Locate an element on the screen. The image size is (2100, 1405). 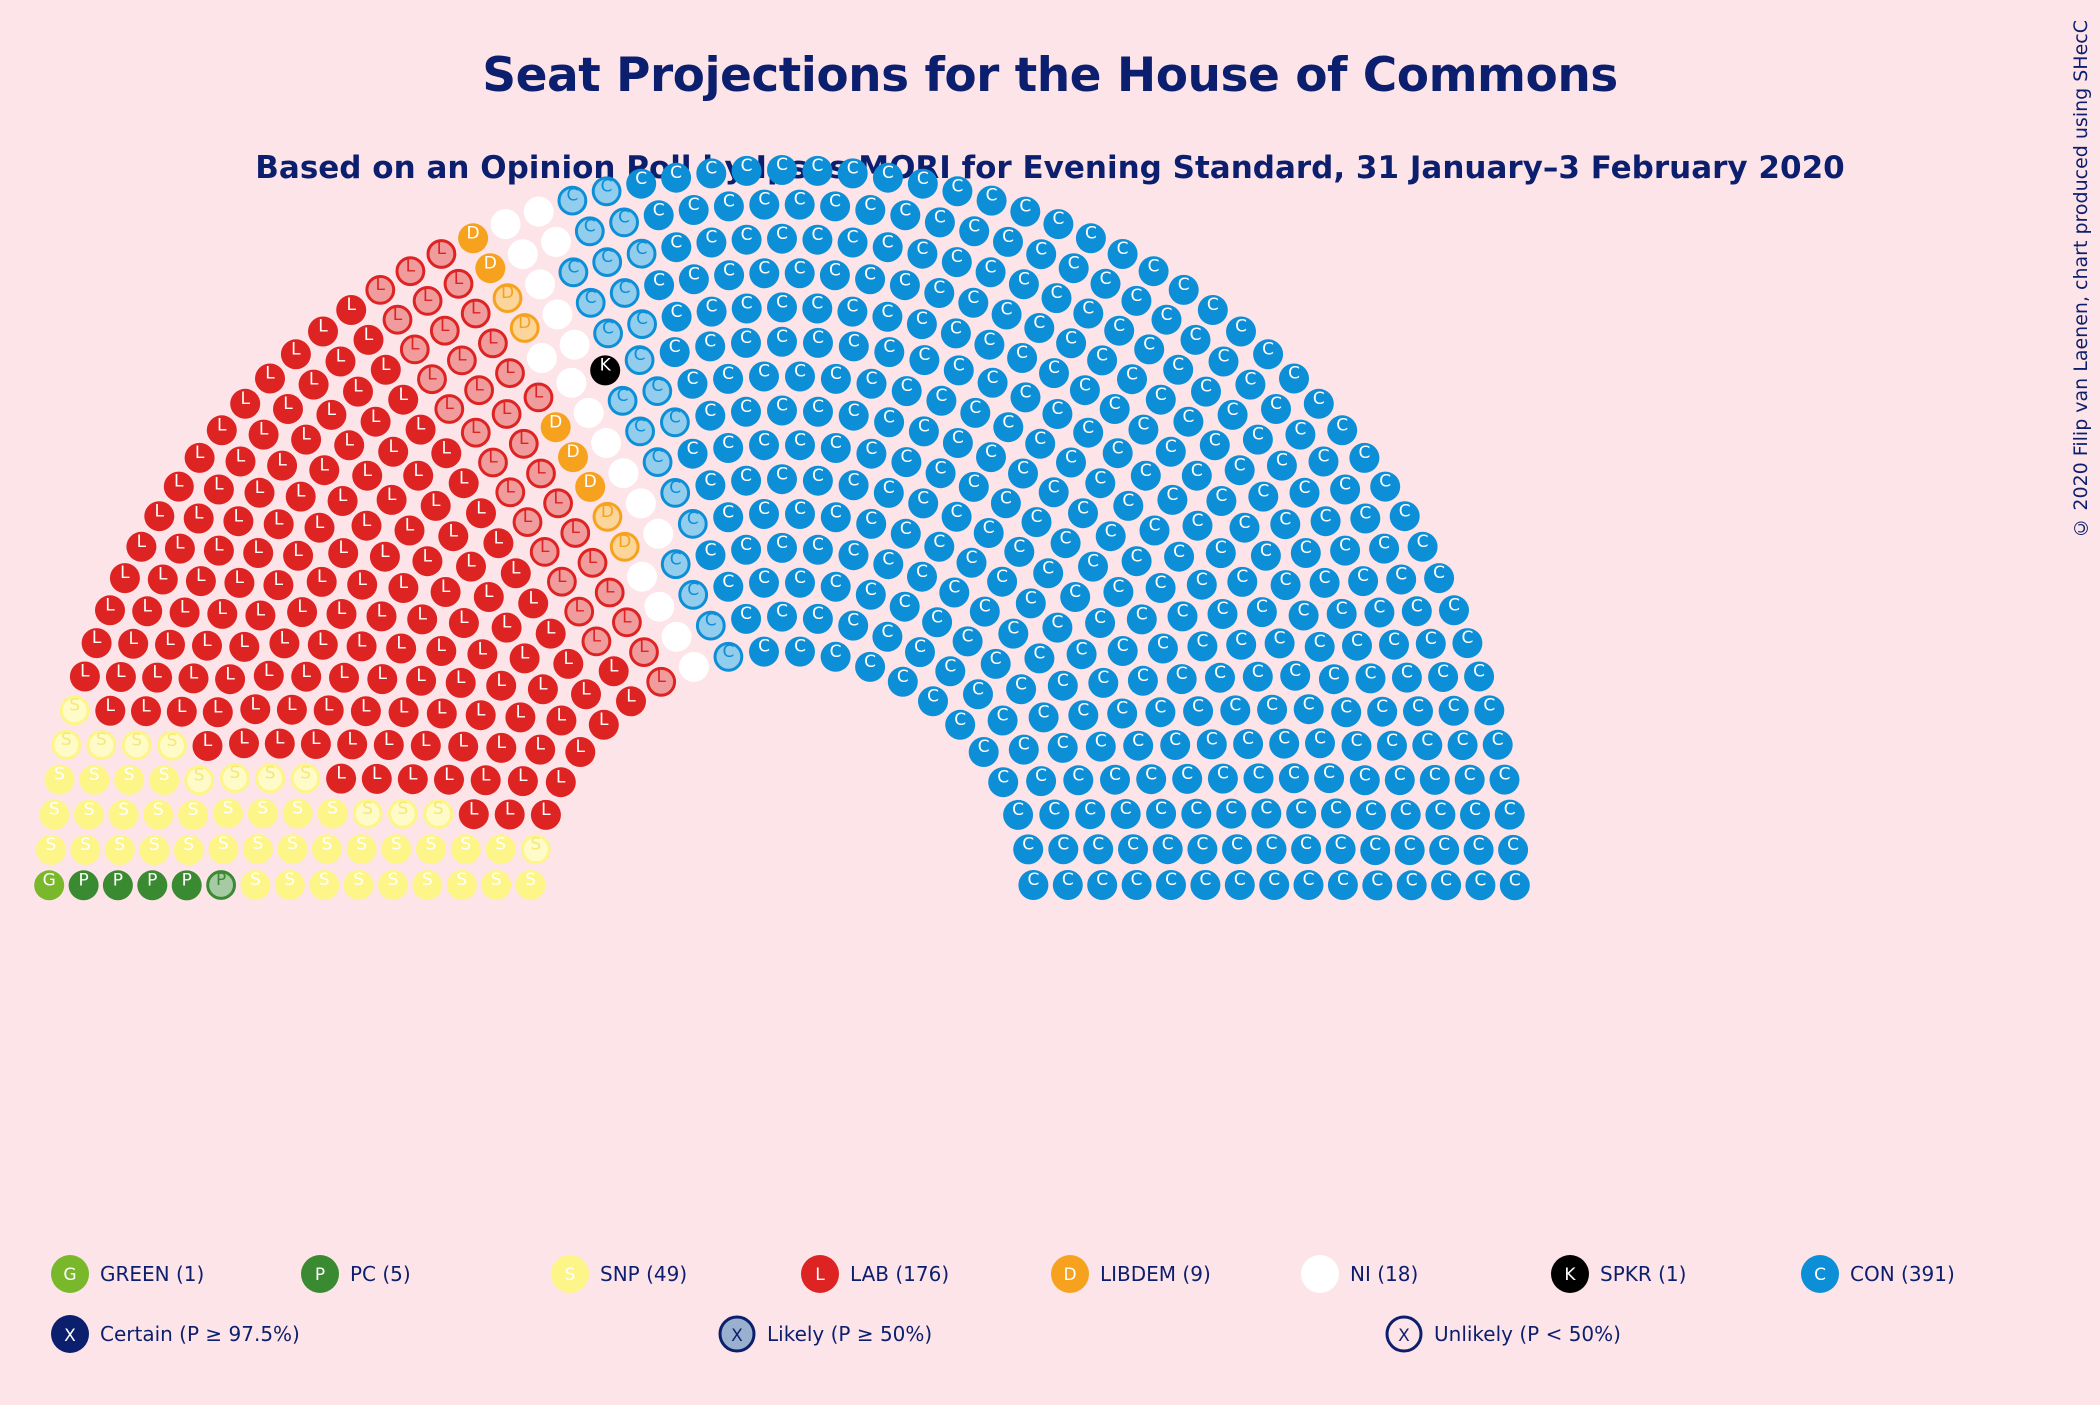
svg-text: G is located at coordinates (69, 1275).